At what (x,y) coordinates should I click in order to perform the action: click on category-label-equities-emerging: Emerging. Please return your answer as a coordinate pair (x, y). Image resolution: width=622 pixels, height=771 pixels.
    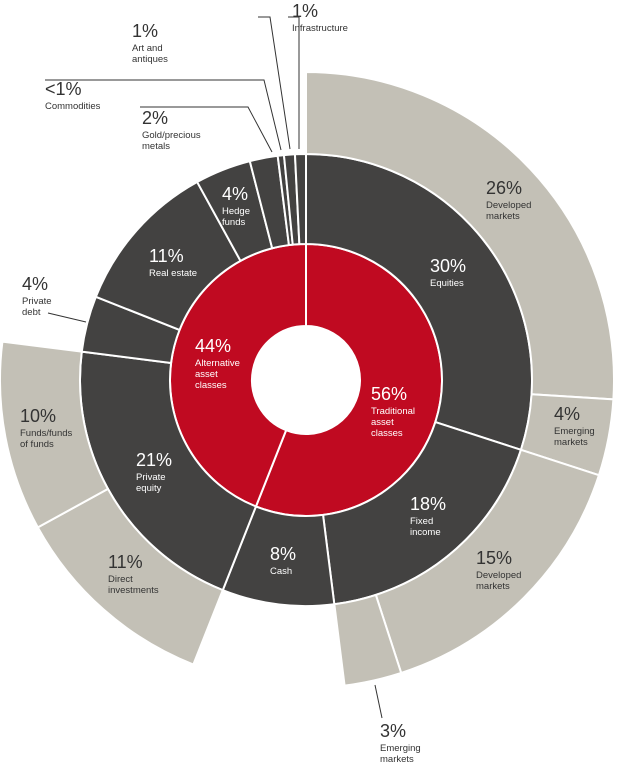
    Looking at the image, I should click on (574, 431).